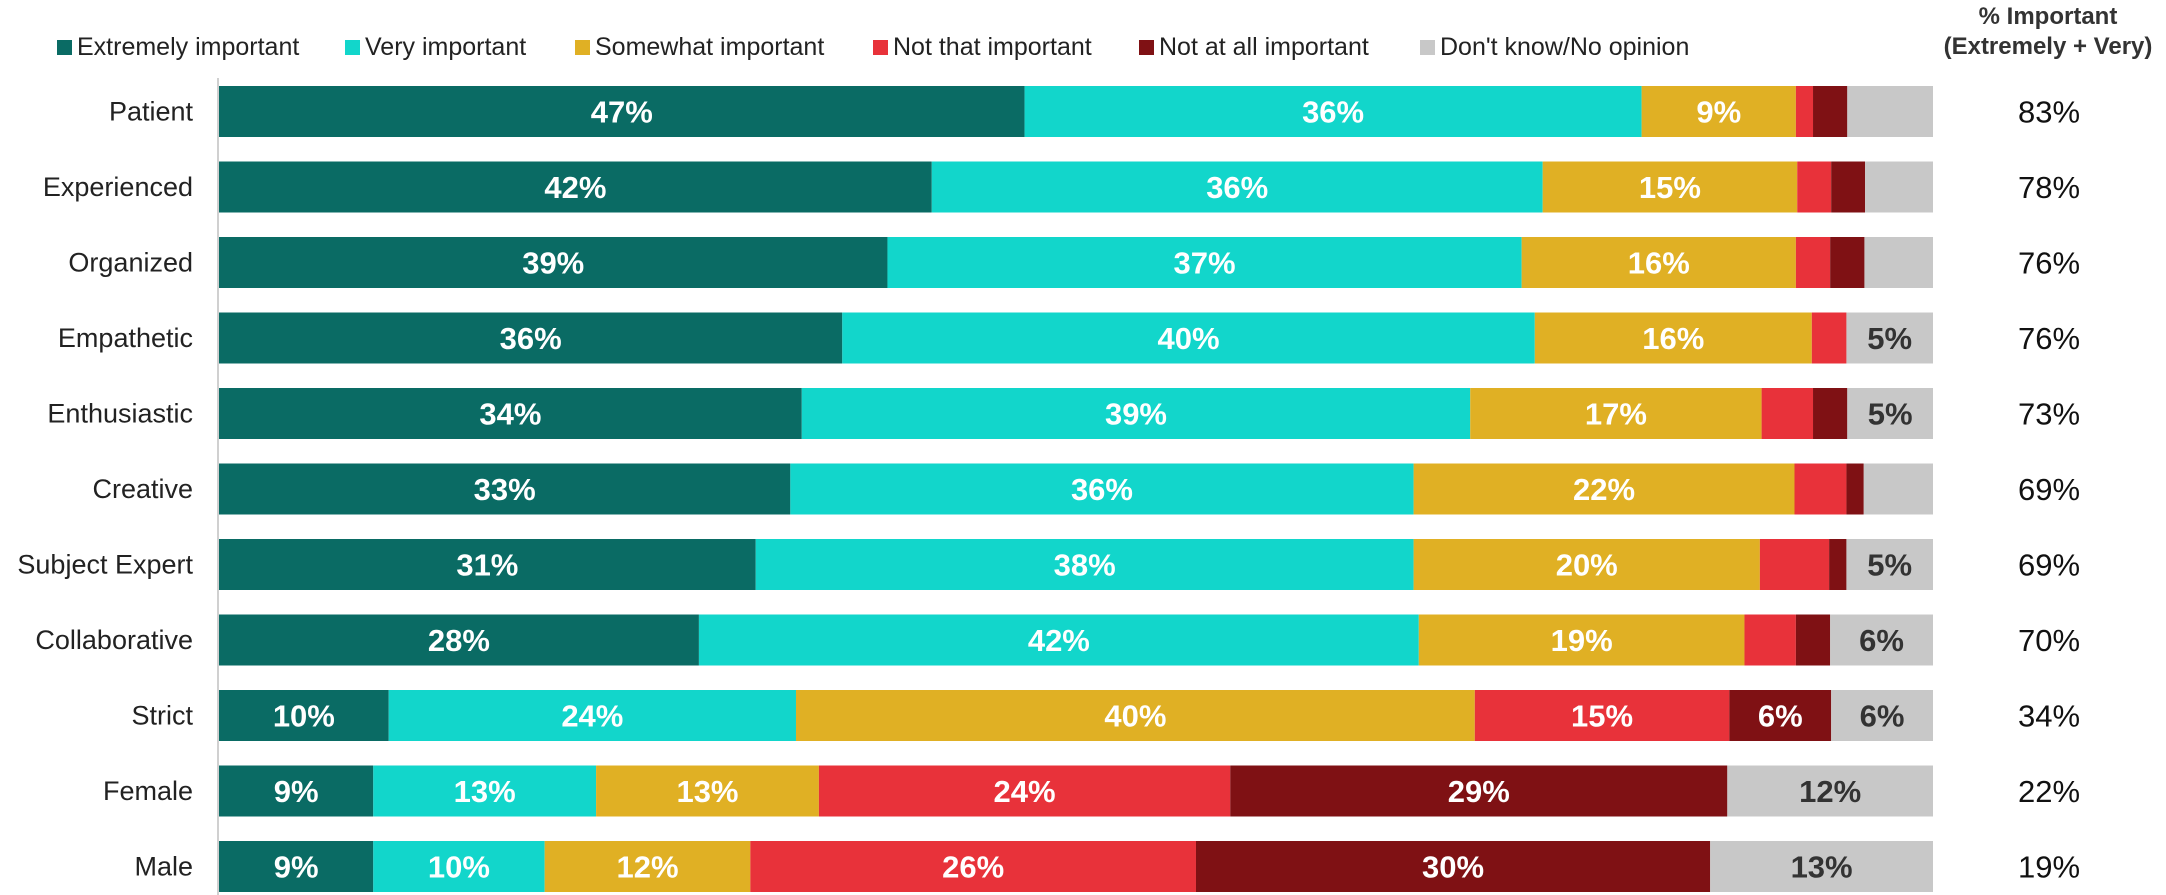 This screenshot has height=895, width=2166. I want to click on bar-row: Collaborative 28% 42% 19% 6% 70%, so click(1057, 640).